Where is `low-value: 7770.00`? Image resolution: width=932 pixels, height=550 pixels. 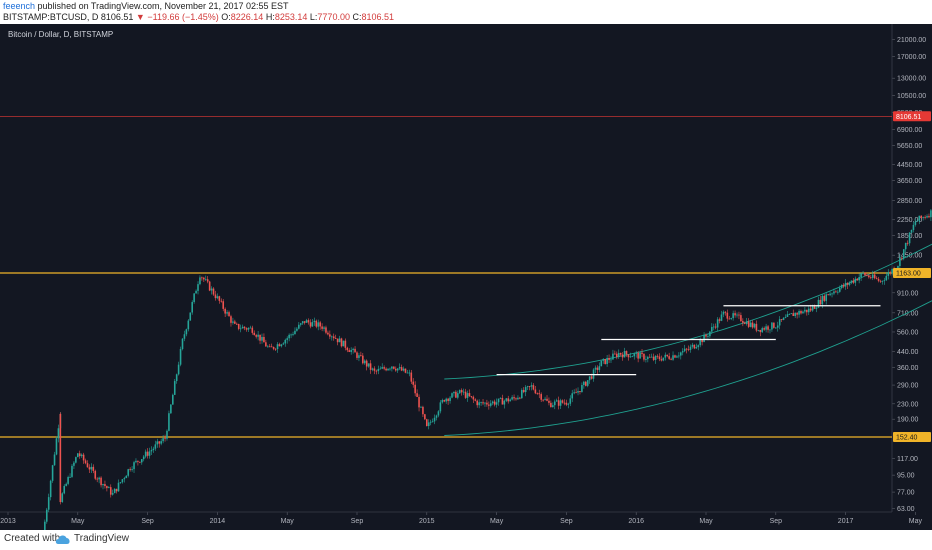 low-value: 7770.00 is located at coordinates (333, 17).